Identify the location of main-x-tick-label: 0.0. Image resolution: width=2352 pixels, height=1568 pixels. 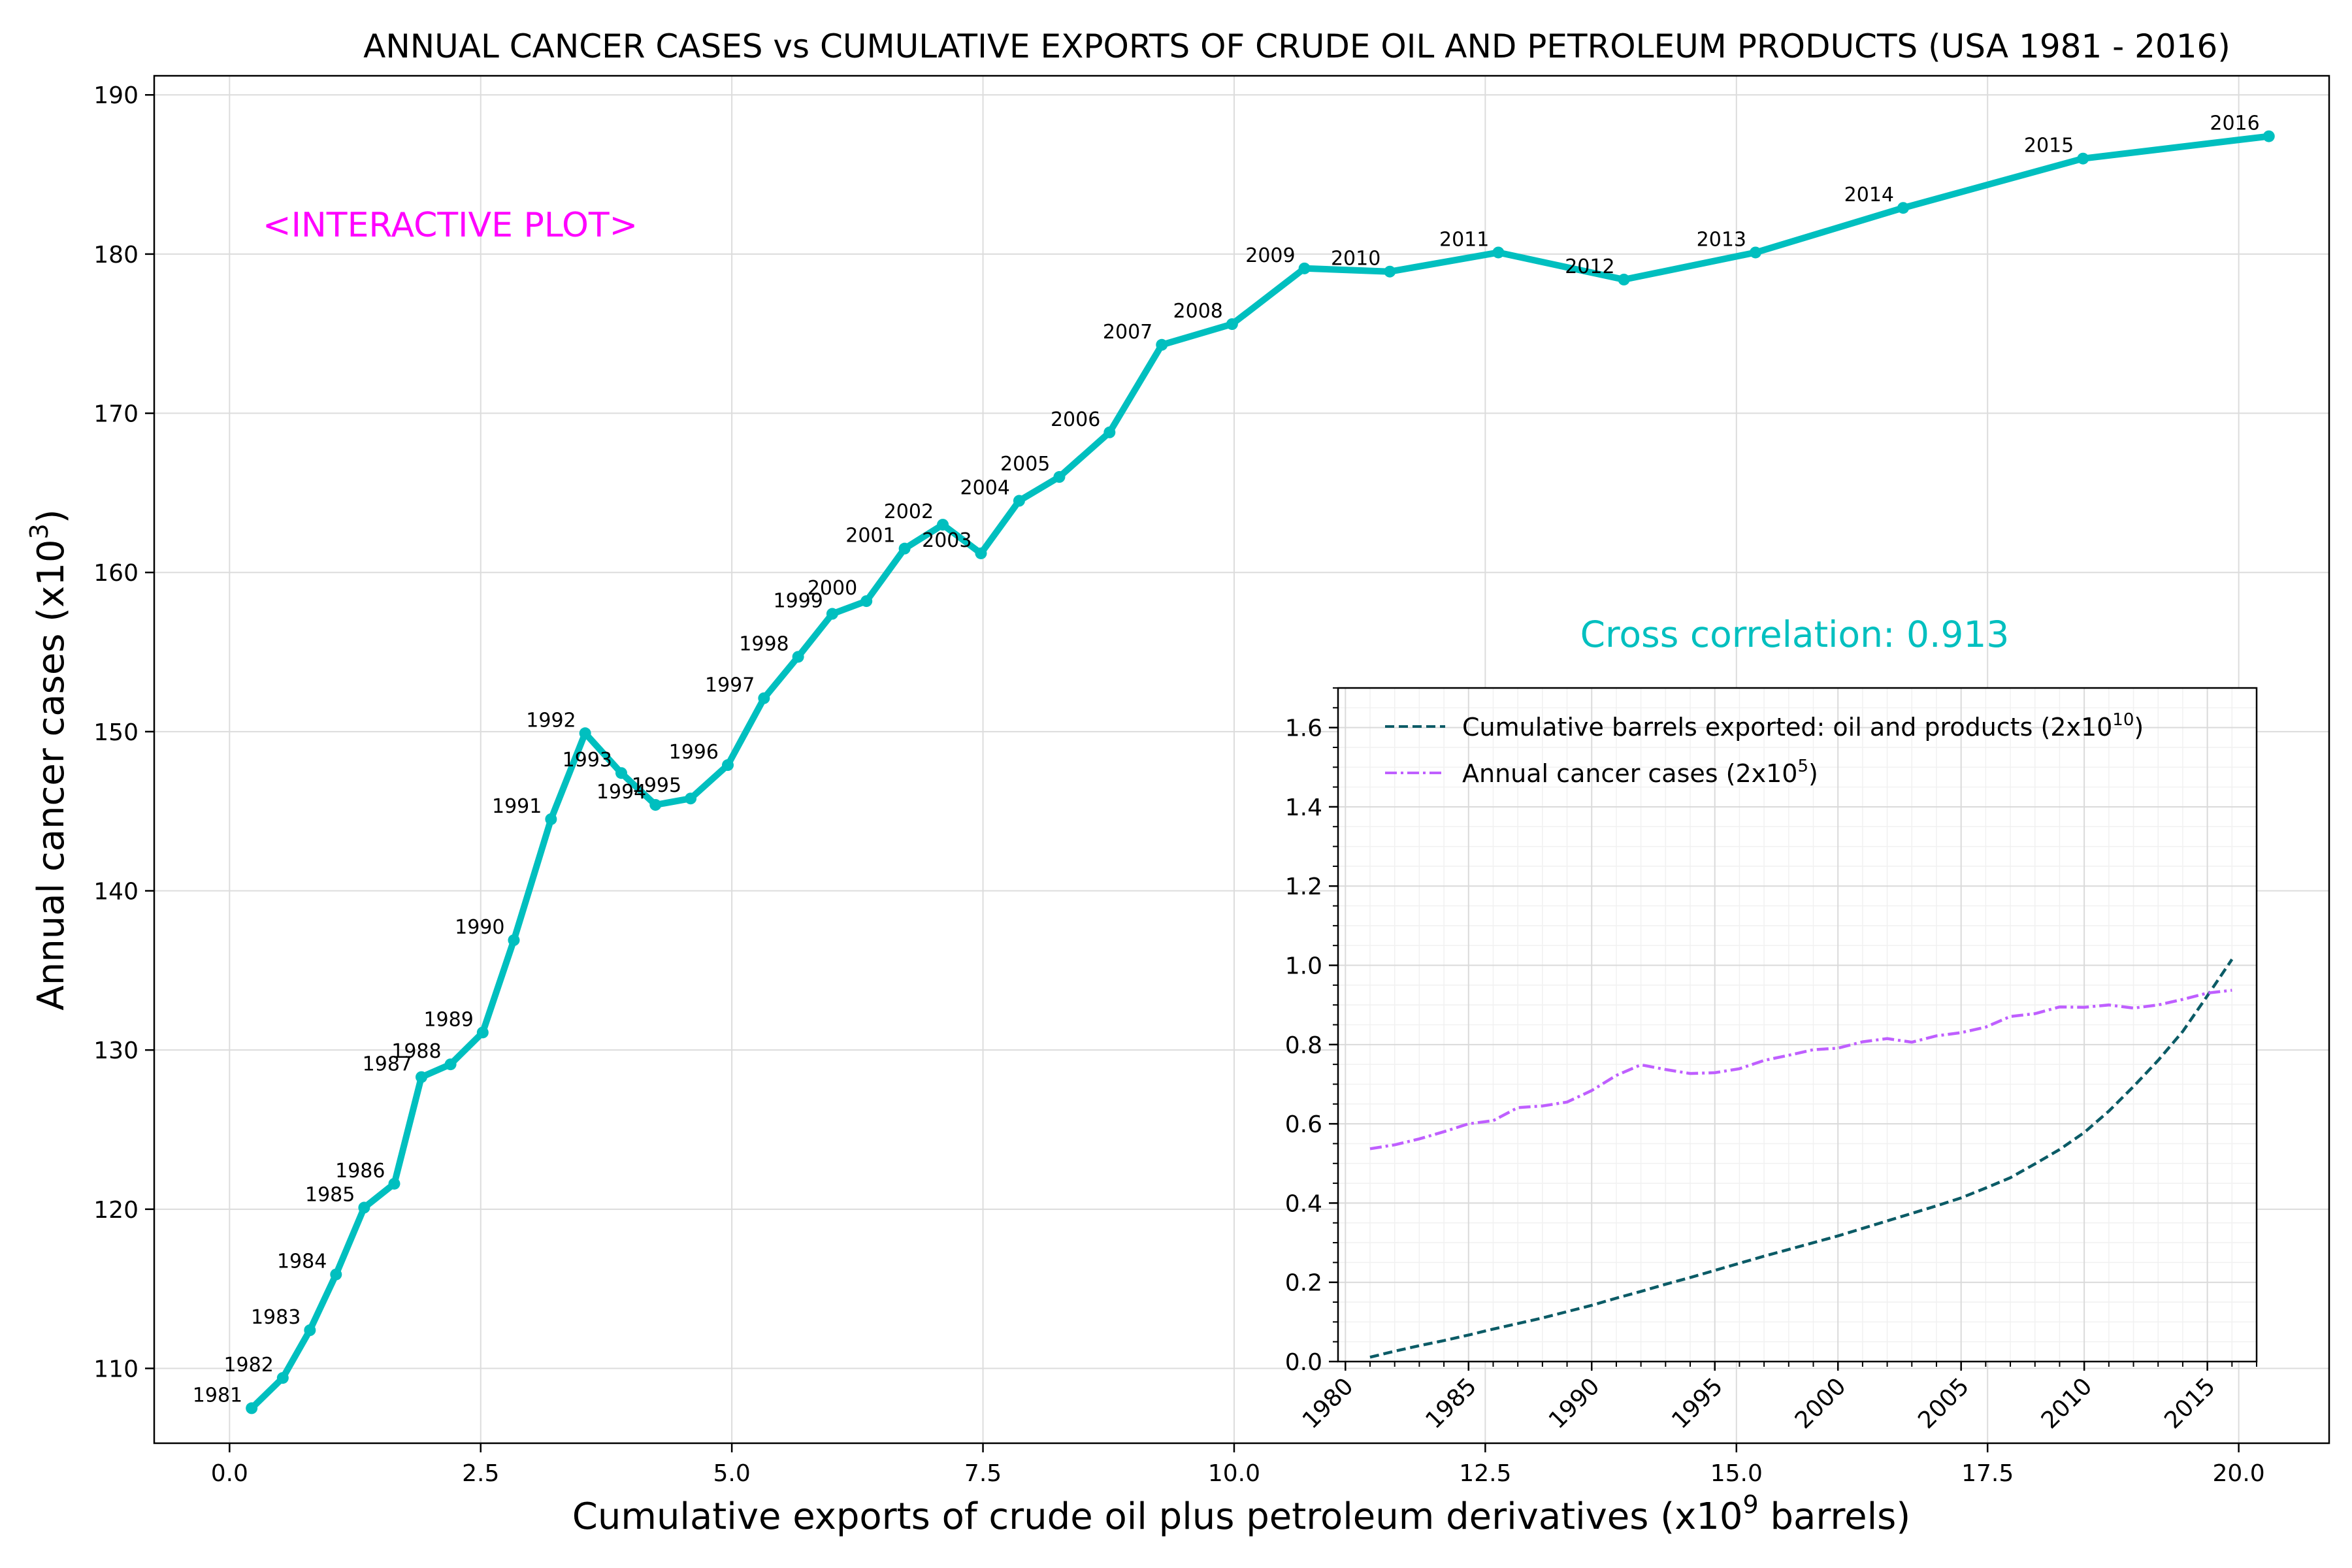
(229, 1473).